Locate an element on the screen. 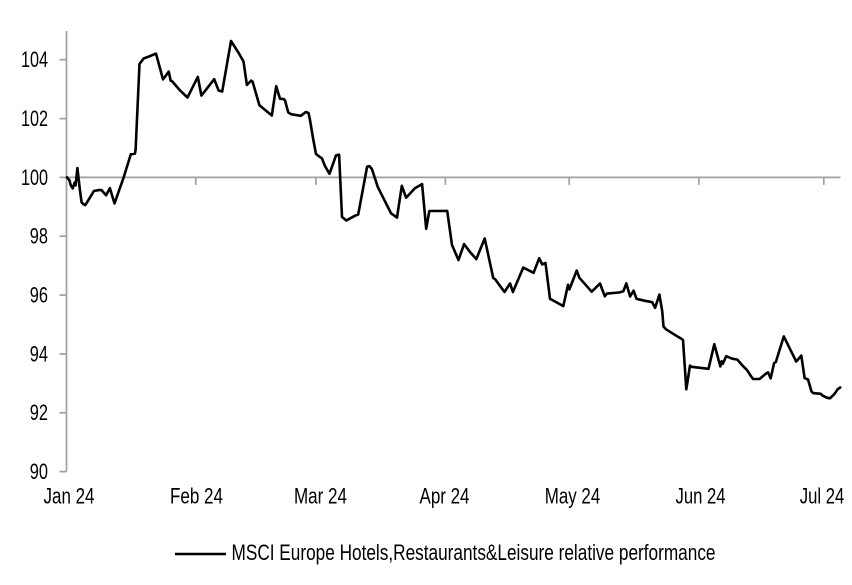  svg-text: Apr 24 is located at coordinates (445, 496).